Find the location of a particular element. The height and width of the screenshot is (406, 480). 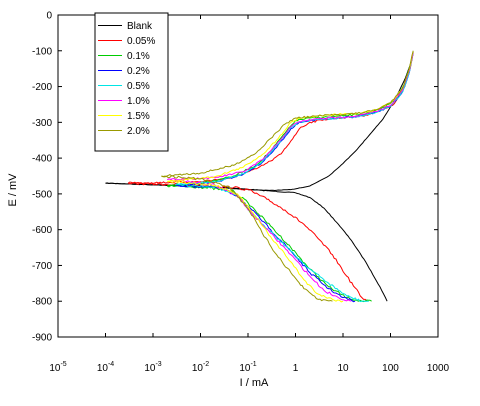

series-2-0-cathodic is located at coordinates (247, 238).